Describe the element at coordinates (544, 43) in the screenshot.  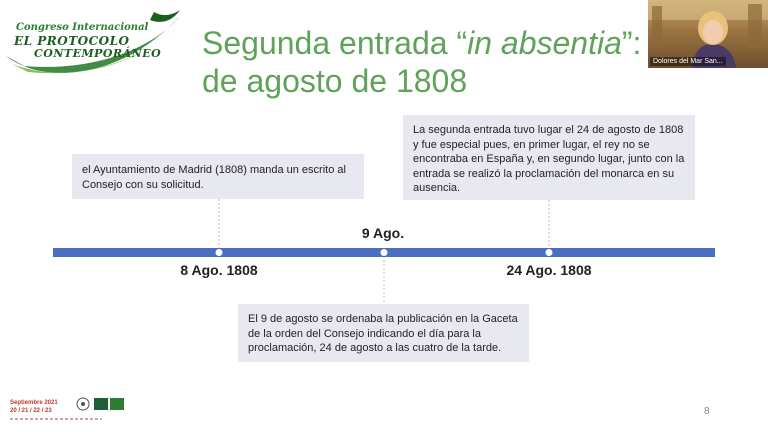
I see `title-emphasis: in absentia` at that location.